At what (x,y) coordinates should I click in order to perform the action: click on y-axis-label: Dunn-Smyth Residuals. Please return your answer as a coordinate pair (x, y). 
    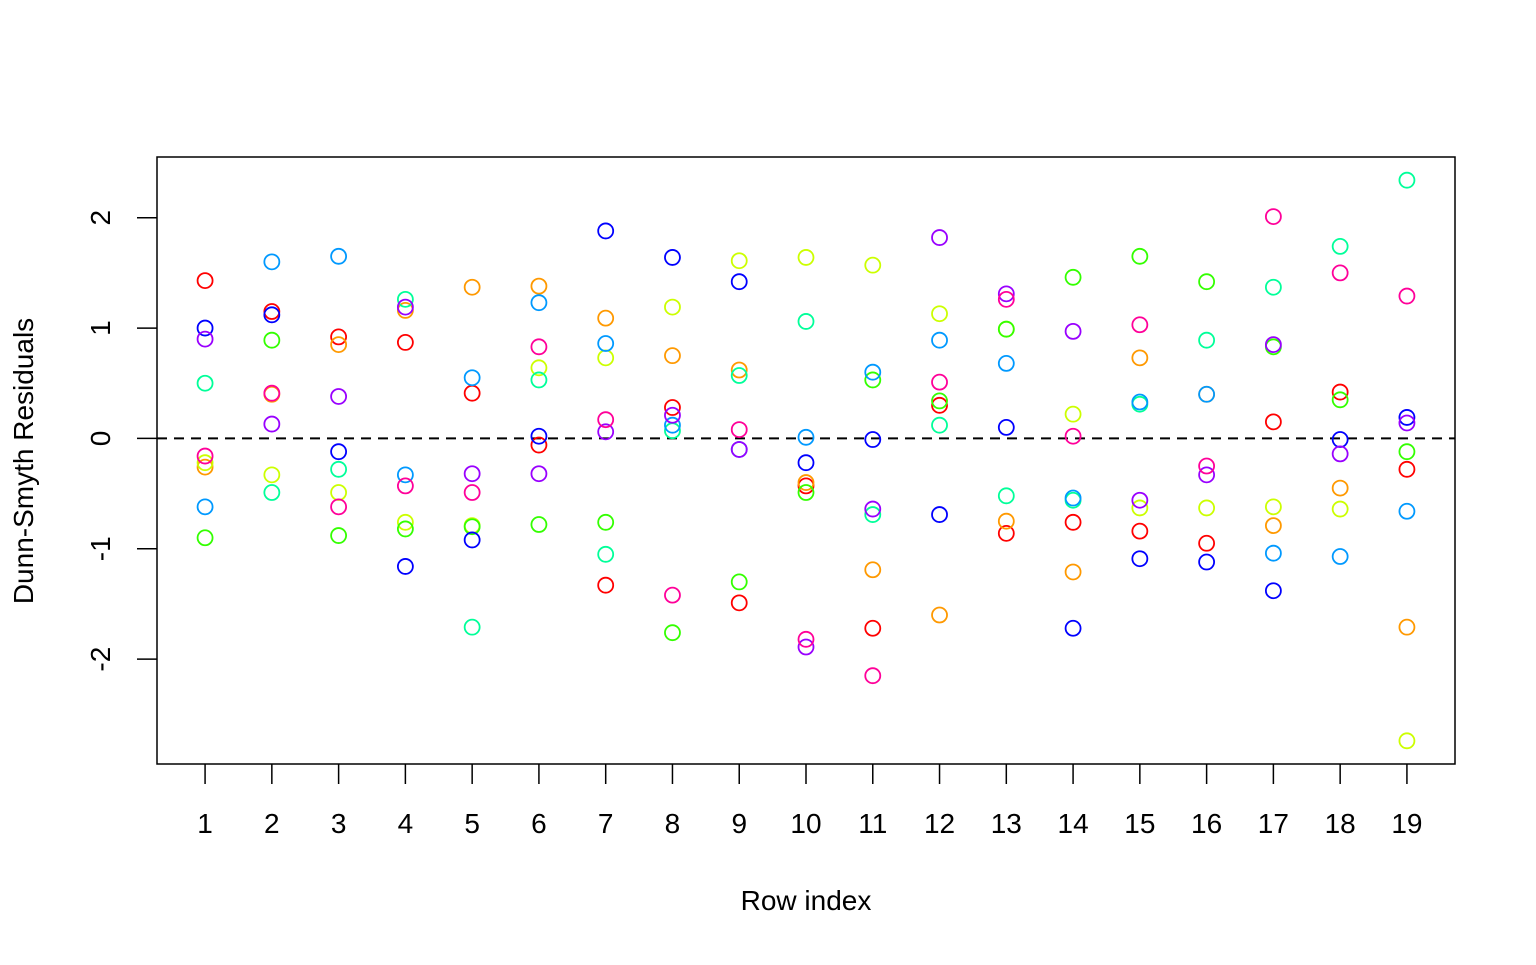
    Looking at the image, I should click on (23, 461).